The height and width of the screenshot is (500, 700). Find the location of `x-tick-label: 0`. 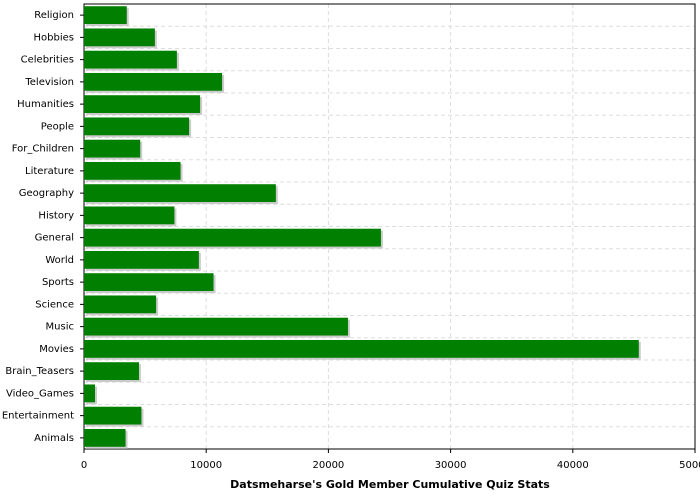

x-tick-label: 0 is located at coordinates (84, 465).